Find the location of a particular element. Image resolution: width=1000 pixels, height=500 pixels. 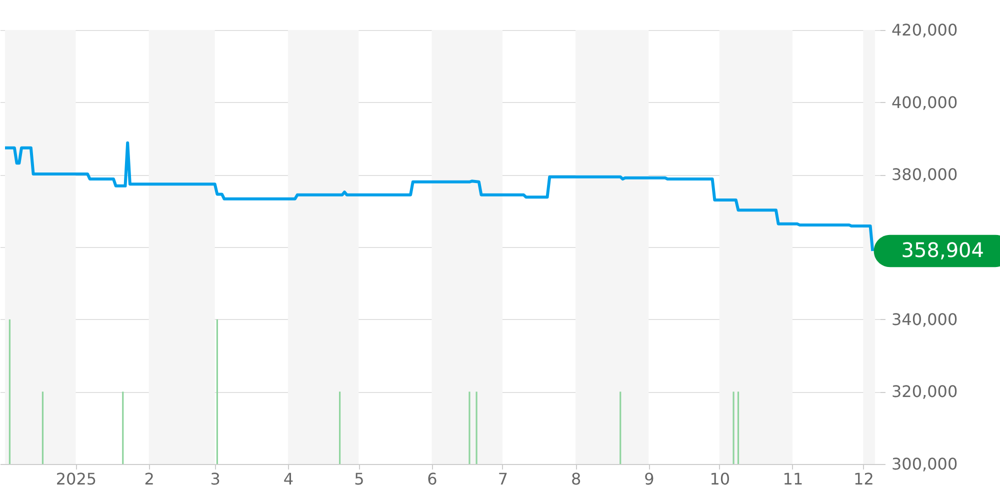

x-tick-label: 5 is located at coordinates (359, 479).